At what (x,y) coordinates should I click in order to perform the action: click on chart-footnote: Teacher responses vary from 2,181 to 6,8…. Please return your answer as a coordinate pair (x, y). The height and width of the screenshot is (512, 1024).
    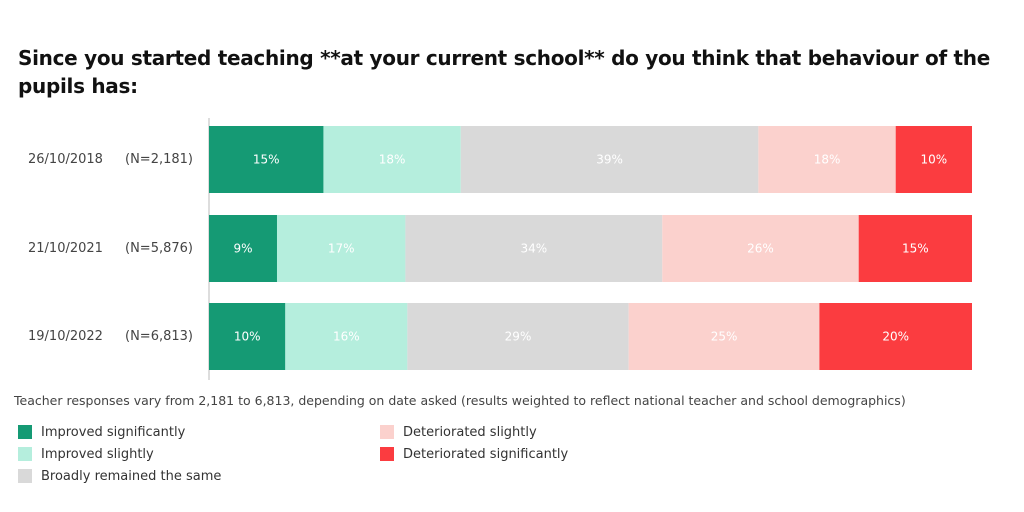
    Looking at the image, I should click on (460, 400).